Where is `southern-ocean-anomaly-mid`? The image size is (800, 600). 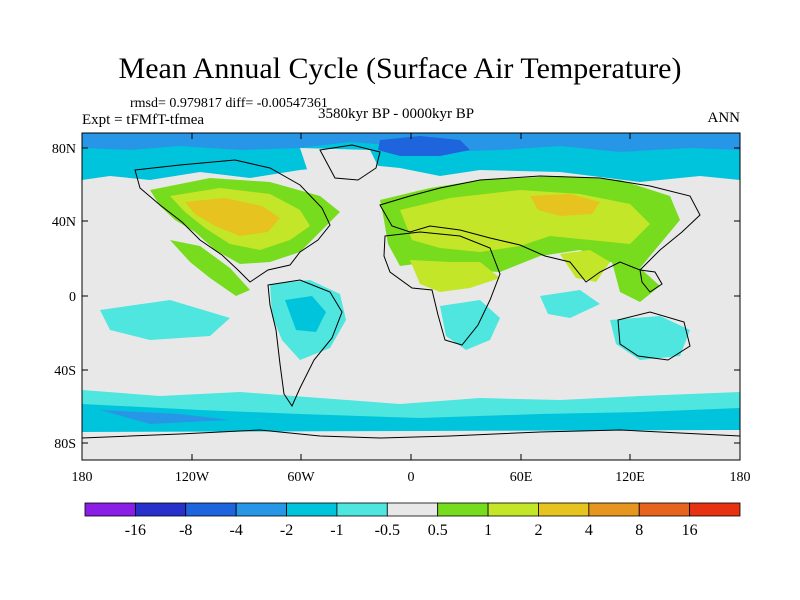
southern-ocean-anomaly-mid is located at coordinates (411, 418).